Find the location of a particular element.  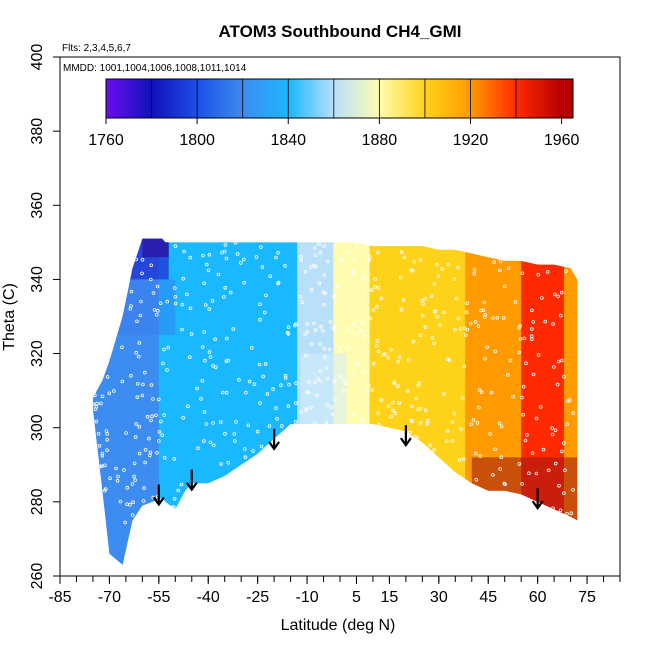

colorbar: 1760 1800 1840 1880 1920 1960 is located at coordinates (334, 113).